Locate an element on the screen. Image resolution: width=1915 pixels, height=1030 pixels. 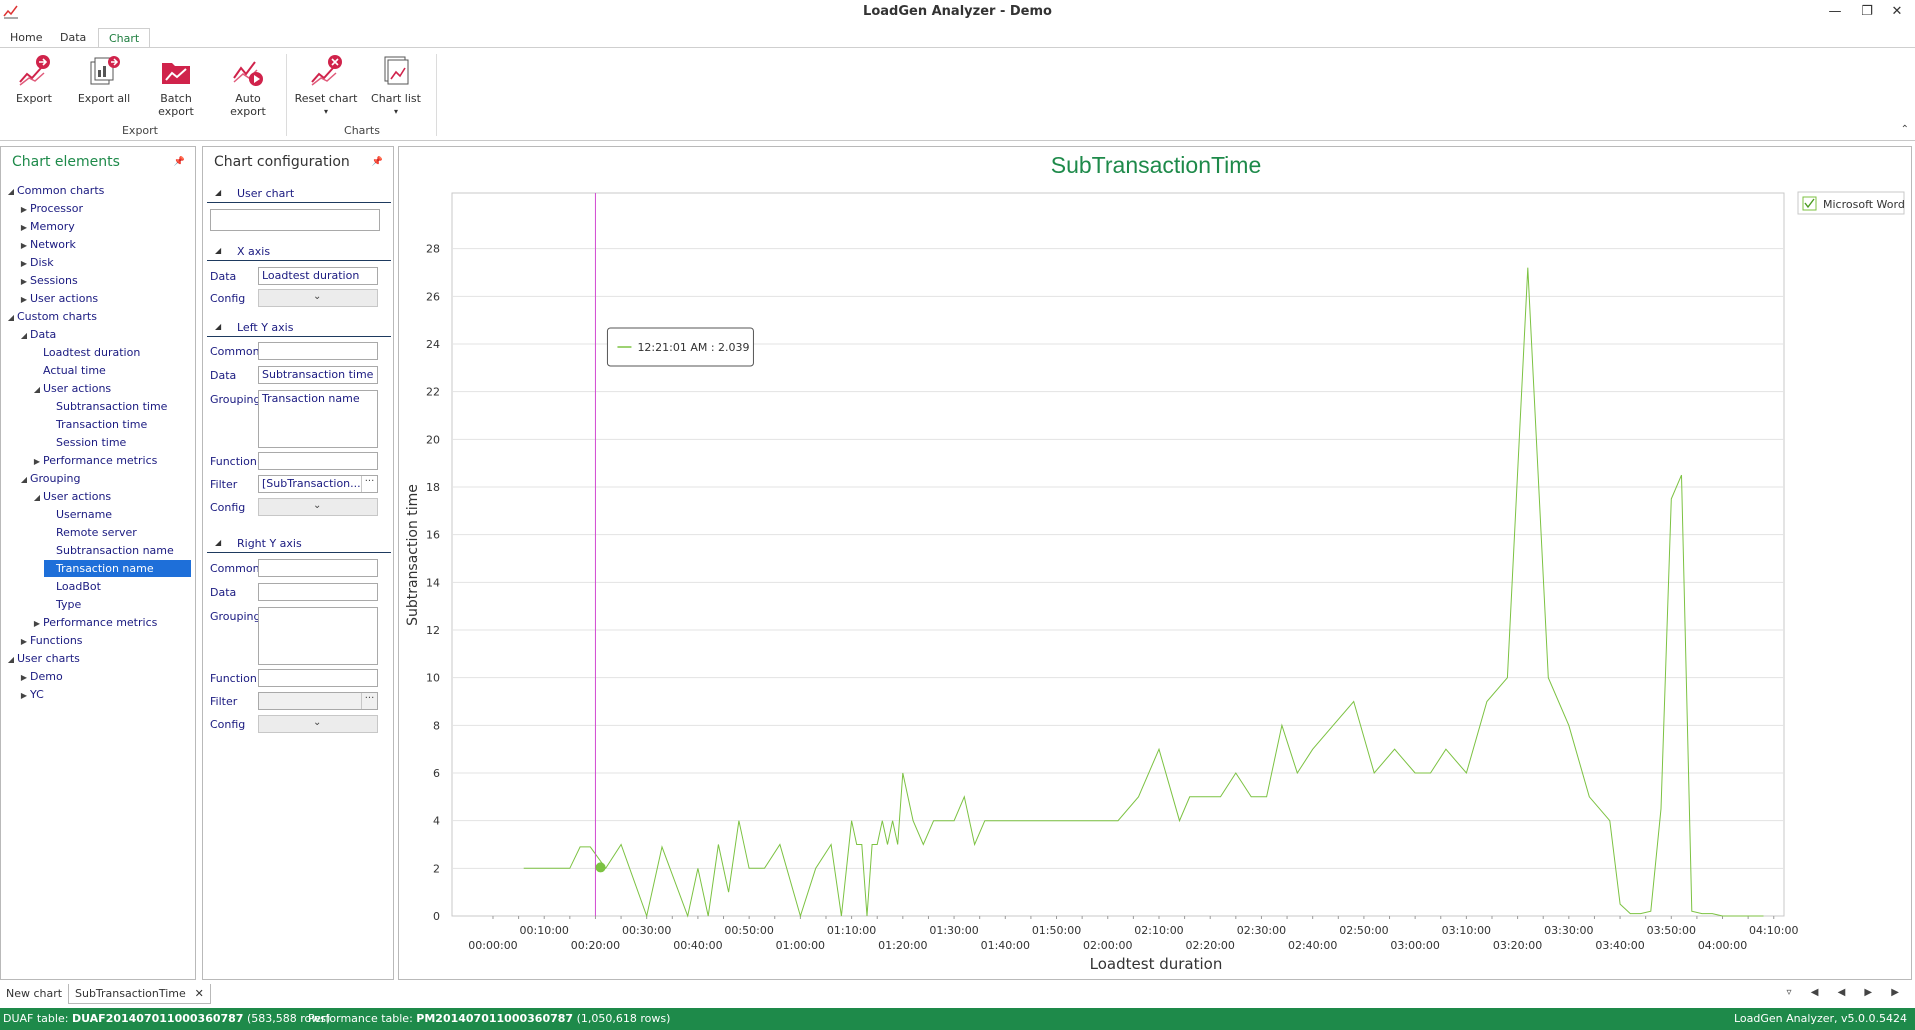
close-tab-icon: ✕ is located at coordinates (199, 993).